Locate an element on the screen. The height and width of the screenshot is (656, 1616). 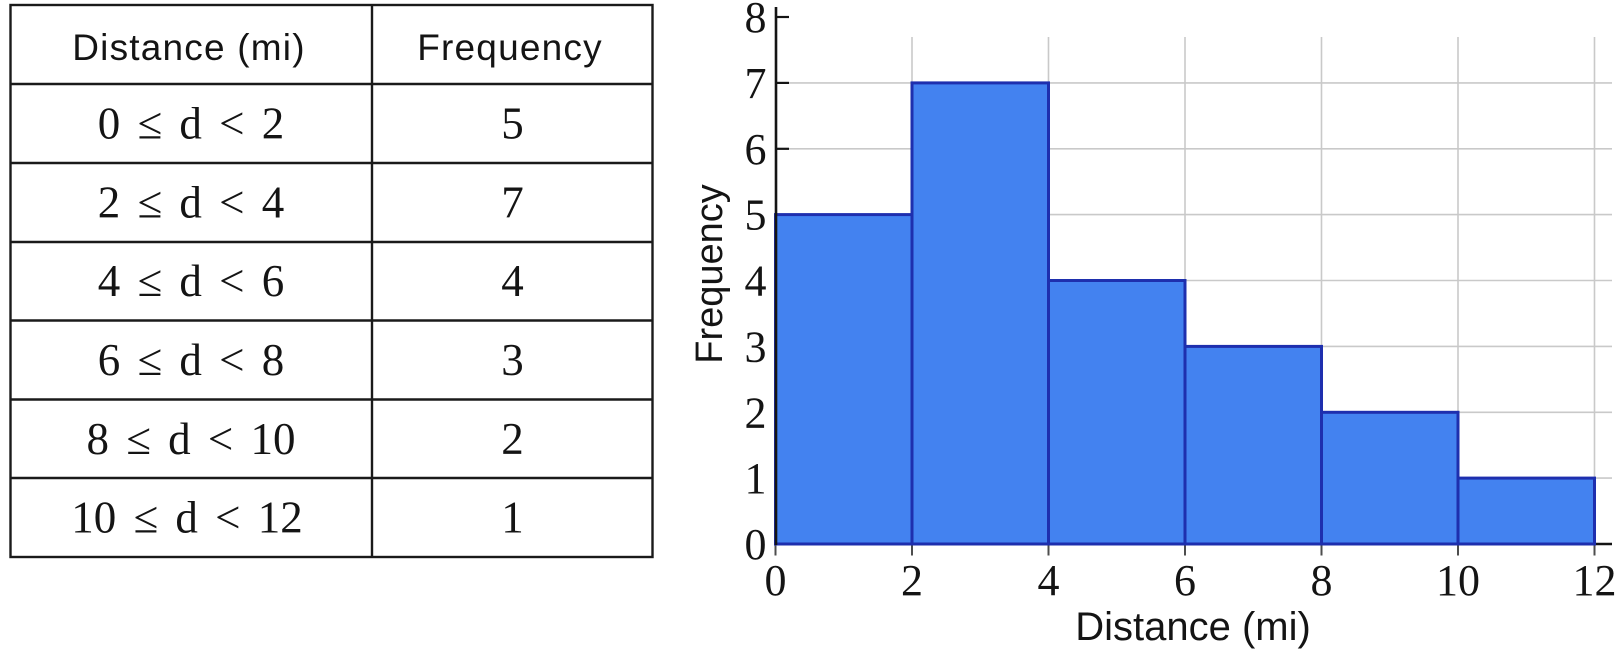
svg-text: 4 ≤ d < 6 is located at coordinates (191, 281).